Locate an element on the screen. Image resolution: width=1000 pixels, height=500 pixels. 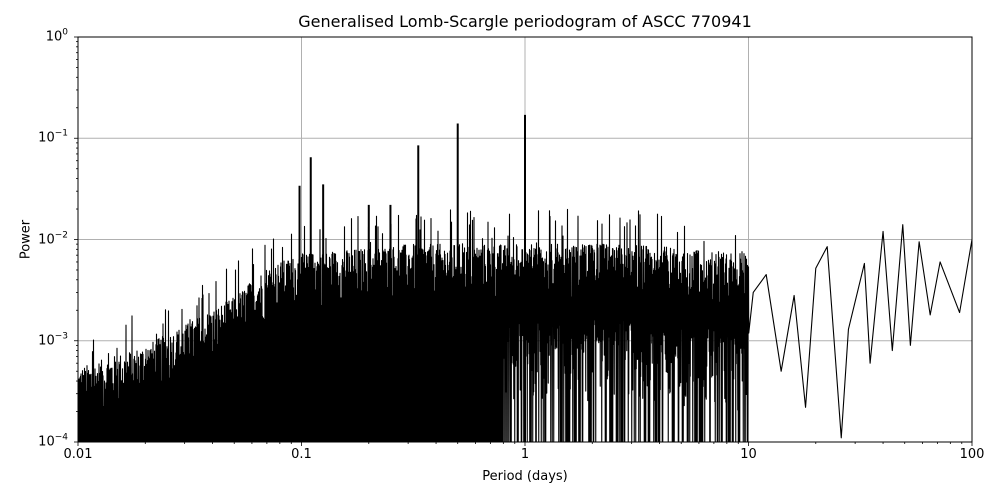
x-tick-label: 1 is located at coordinates (525, 454).